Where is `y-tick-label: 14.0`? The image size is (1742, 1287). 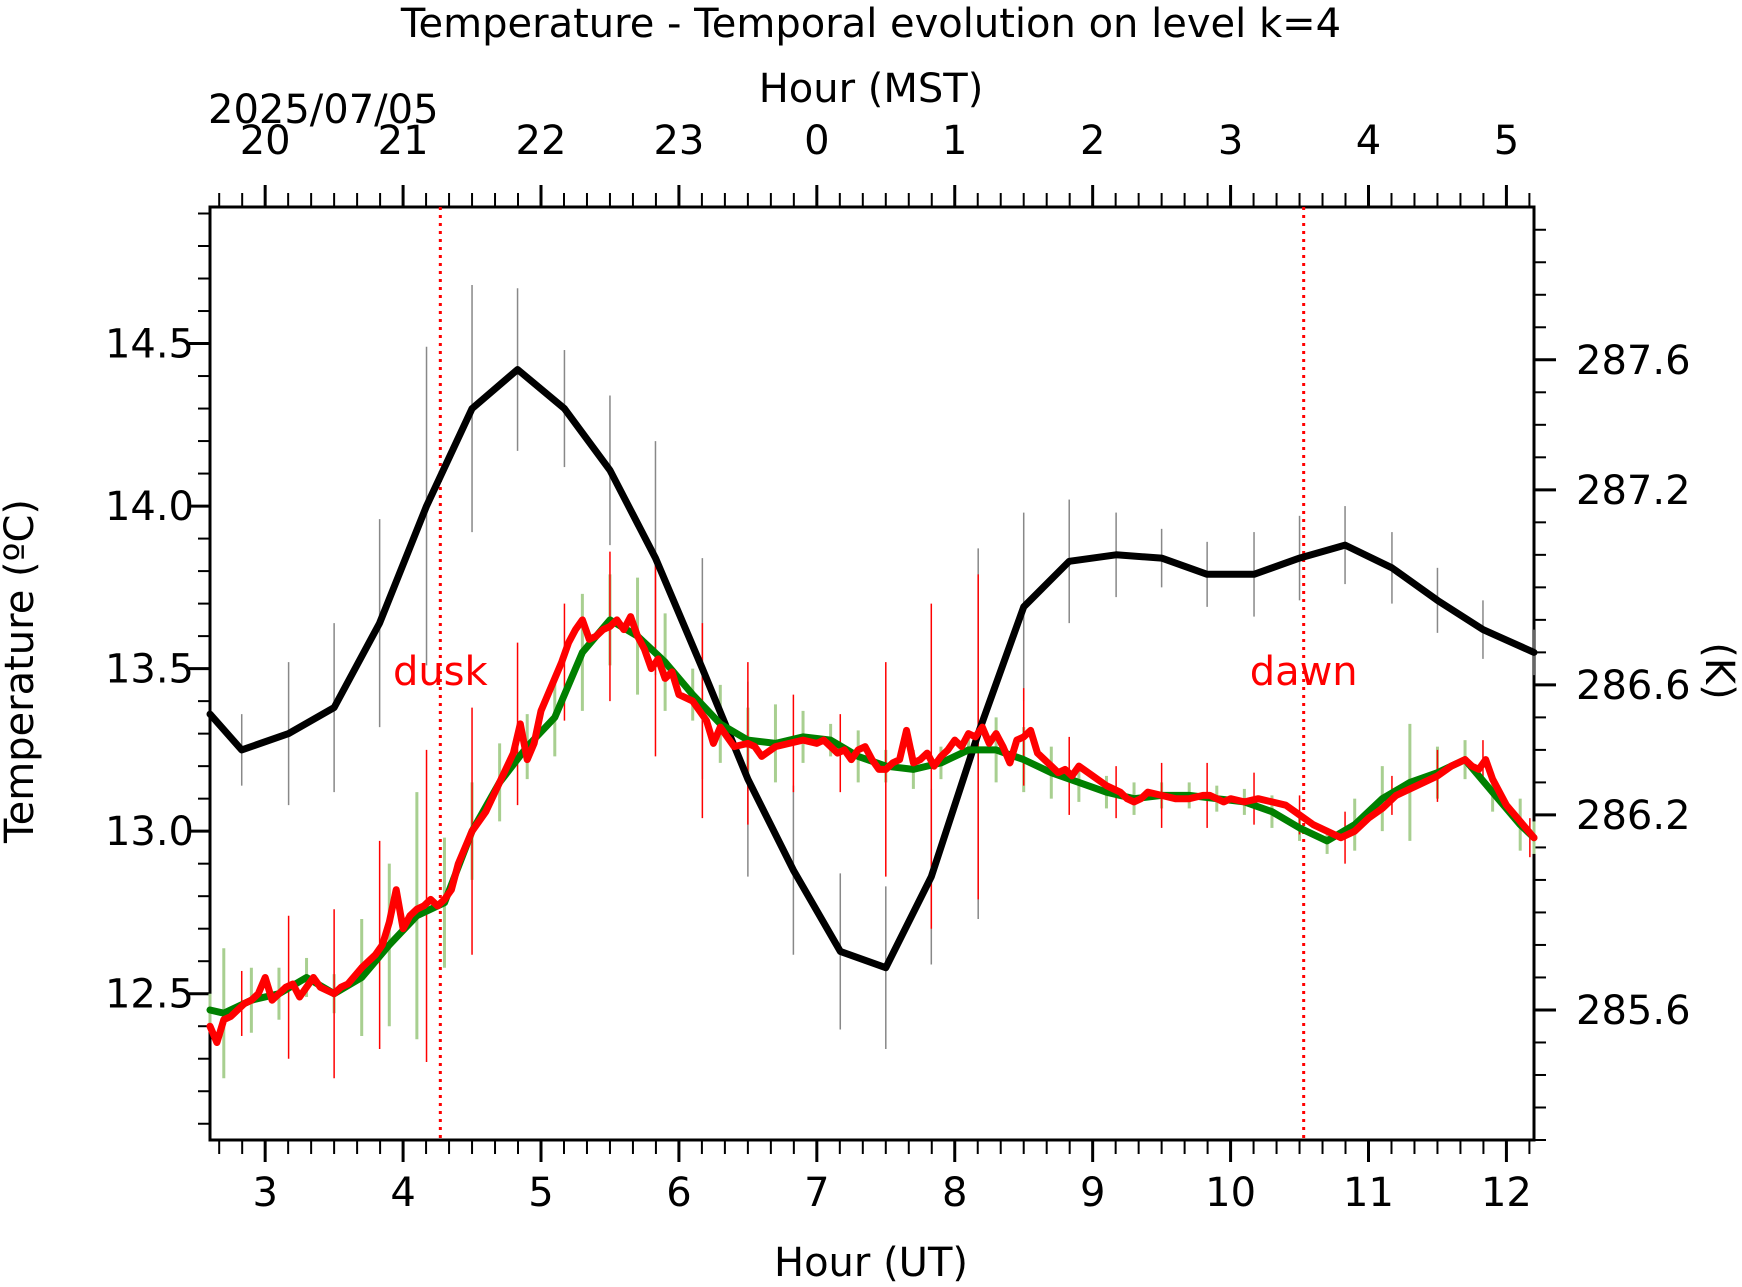 y-tick-label: 14.0 is located at coordinates (149, 507).